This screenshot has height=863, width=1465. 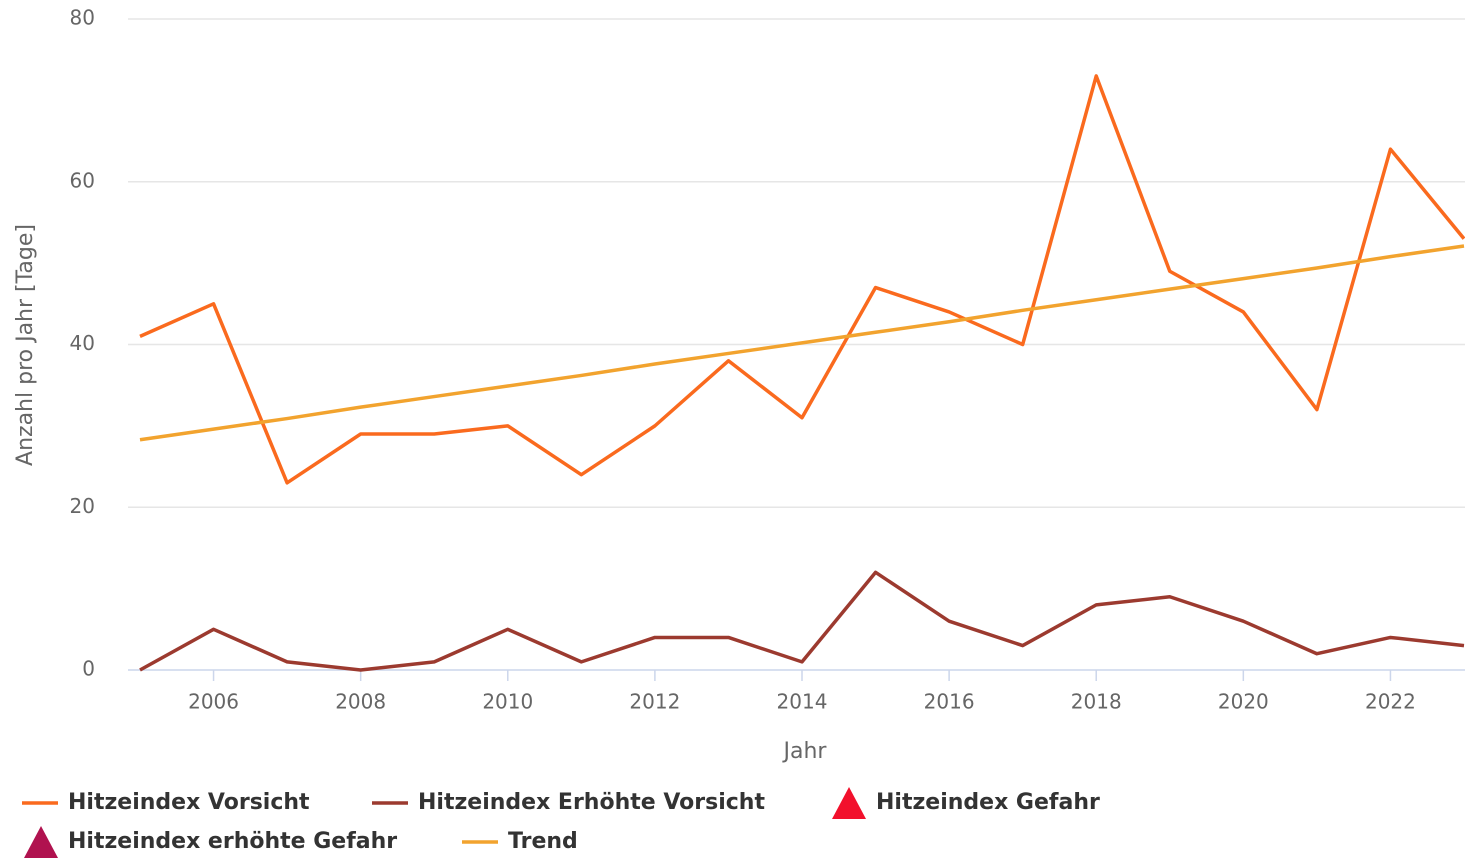 What do you see at coordinates (82, 180) in the screenshot?
I see `y-tick-label: 60` at bounding box center [82, 180].